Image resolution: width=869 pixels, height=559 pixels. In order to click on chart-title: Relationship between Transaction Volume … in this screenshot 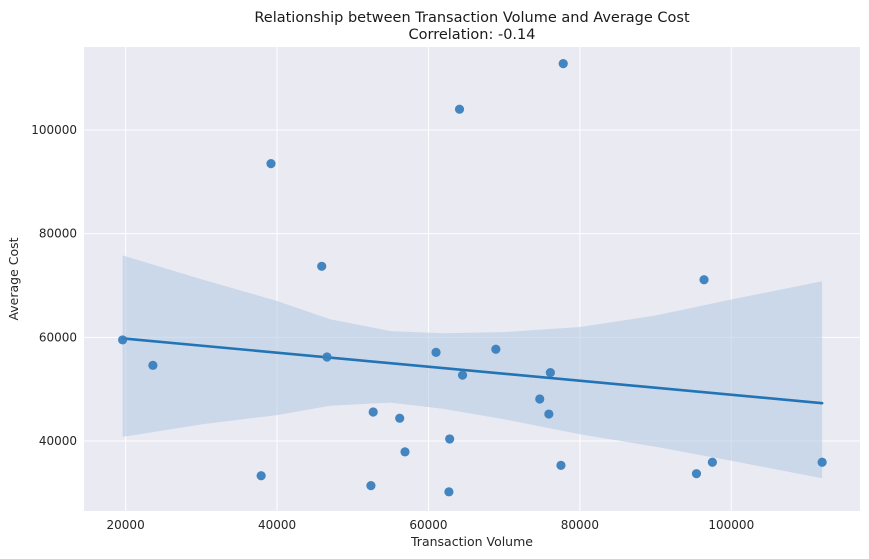, I will do `click(472, 18)`.